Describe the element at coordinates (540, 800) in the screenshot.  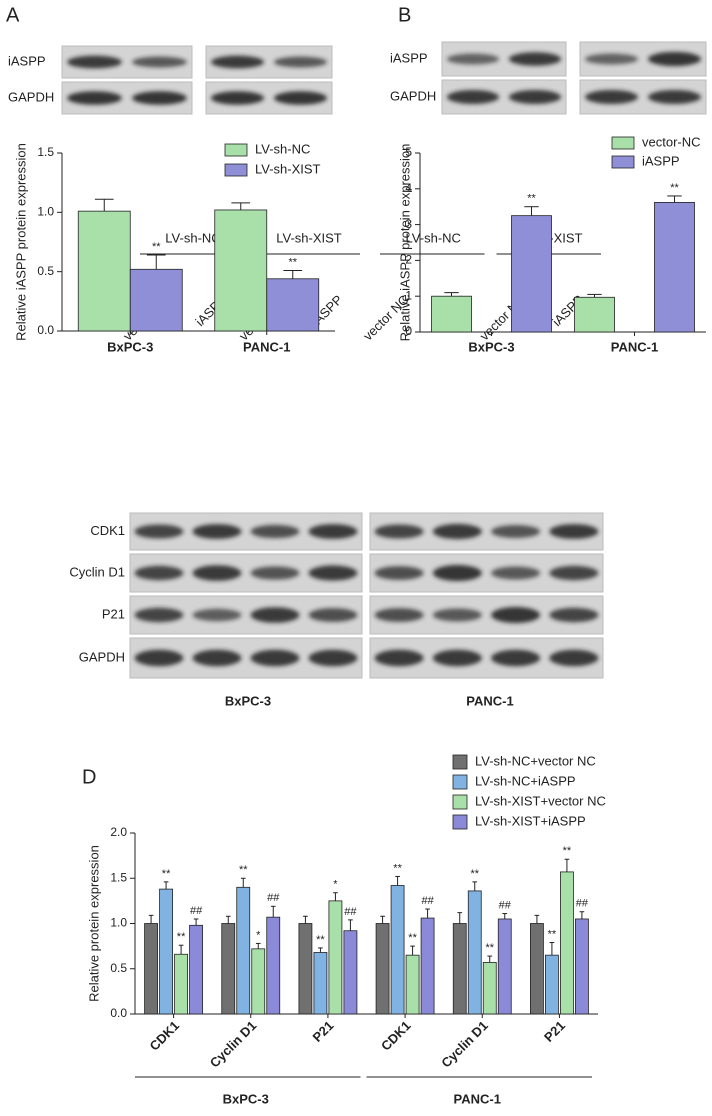
I see `legend-label: LV-sh-XIST+vector NC` at that location.